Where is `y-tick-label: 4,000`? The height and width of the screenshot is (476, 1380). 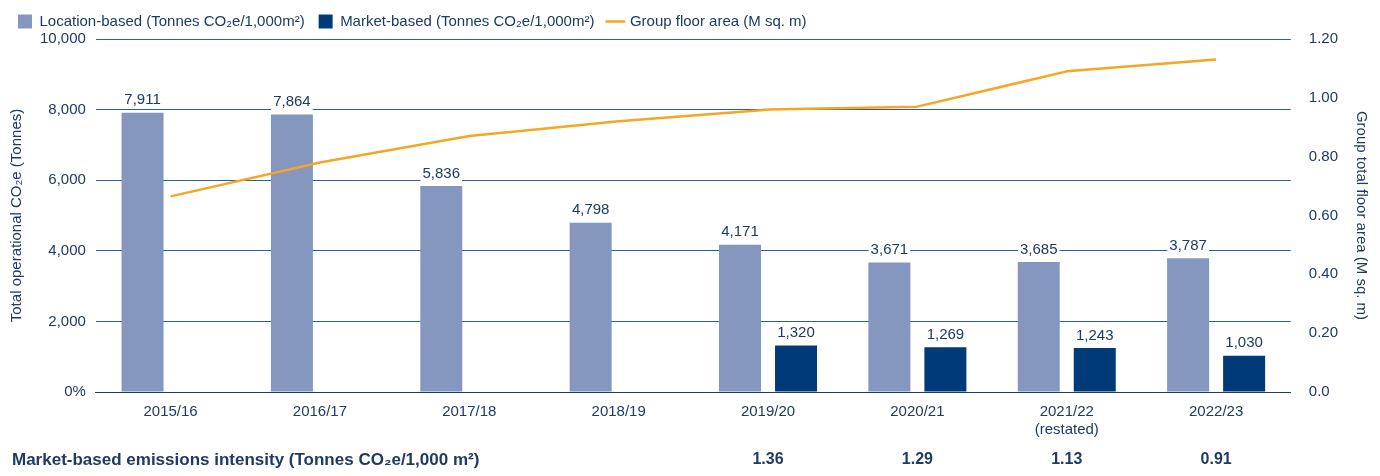
y-tick-label: 4,000 is located at coordinates (67, 249).